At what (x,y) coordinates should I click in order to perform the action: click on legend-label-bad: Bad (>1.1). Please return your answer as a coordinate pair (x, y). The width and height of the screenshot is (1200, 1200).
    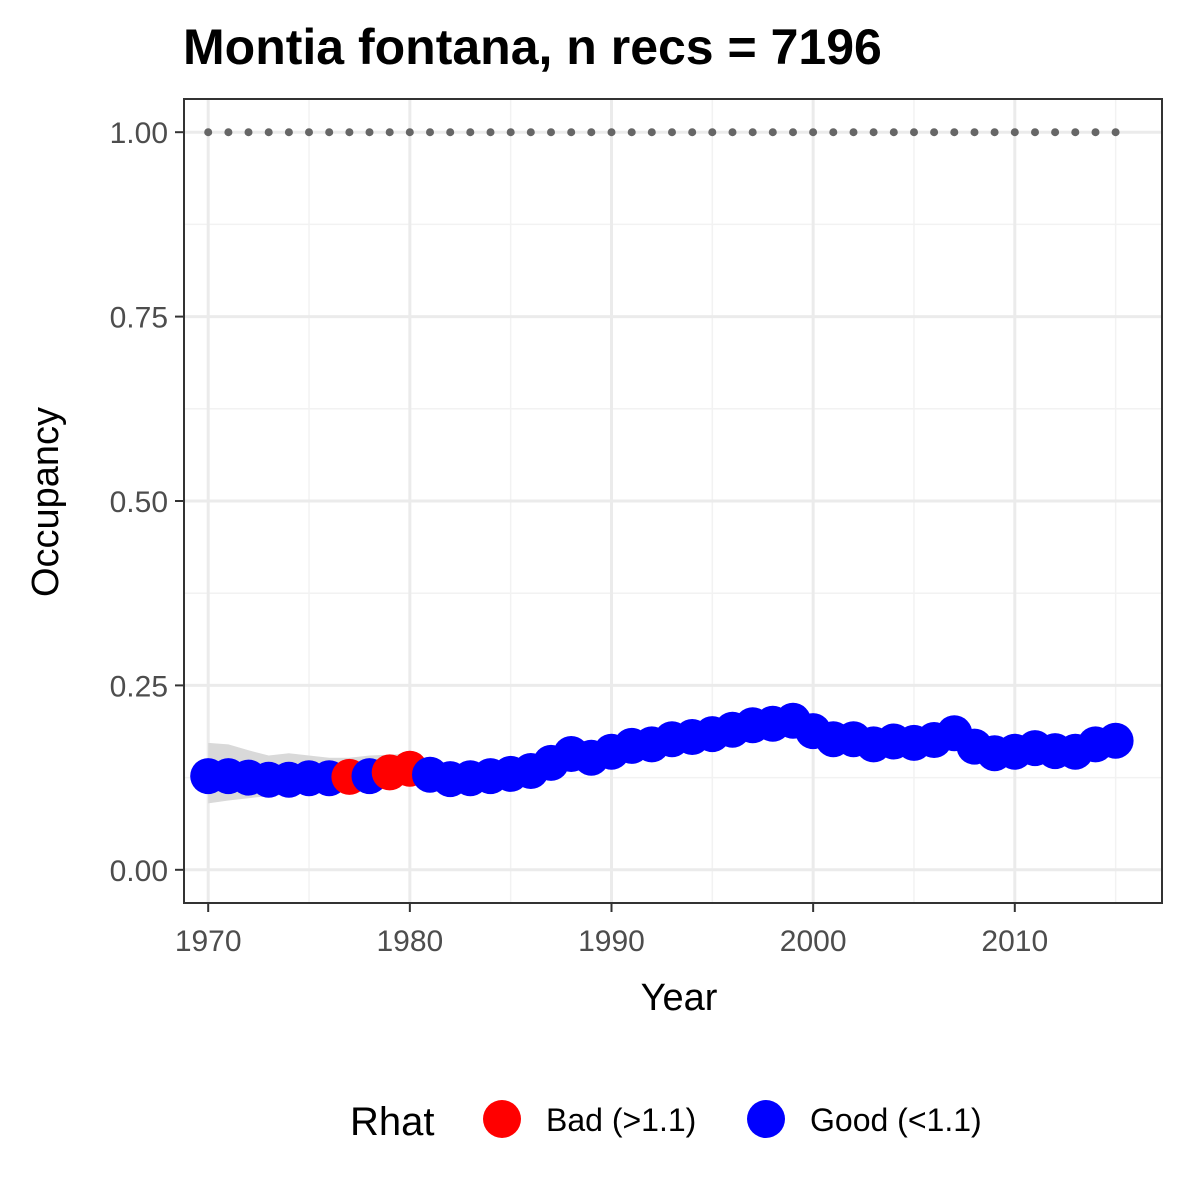
    Looking at the image, I should click on (621, 1120).